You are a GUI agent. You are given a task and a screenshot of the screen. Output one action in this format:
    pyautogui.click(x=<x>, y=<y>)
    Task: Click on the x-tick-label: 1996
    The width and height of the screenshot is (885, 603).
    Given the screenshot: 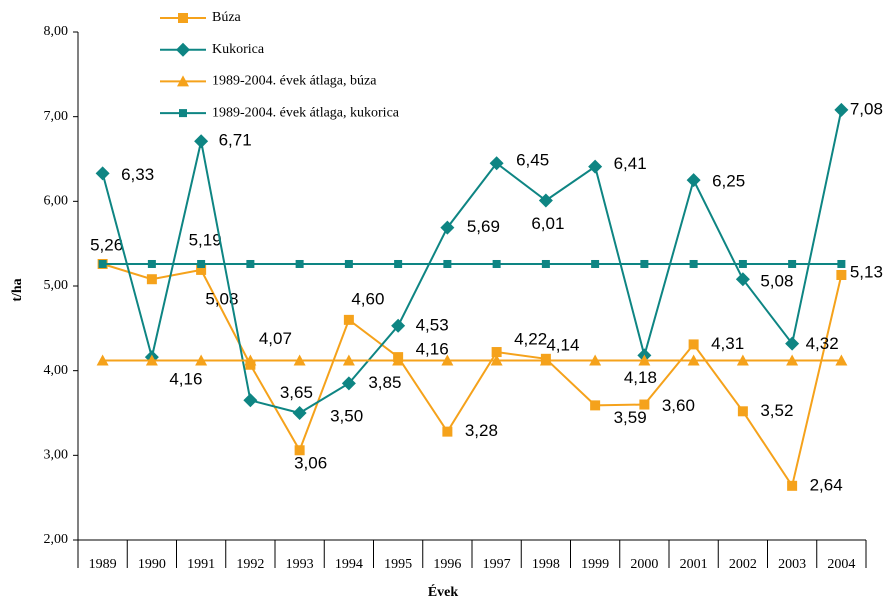 What is the action you would take?
    pyautogui.click(x=447, y=564)
    